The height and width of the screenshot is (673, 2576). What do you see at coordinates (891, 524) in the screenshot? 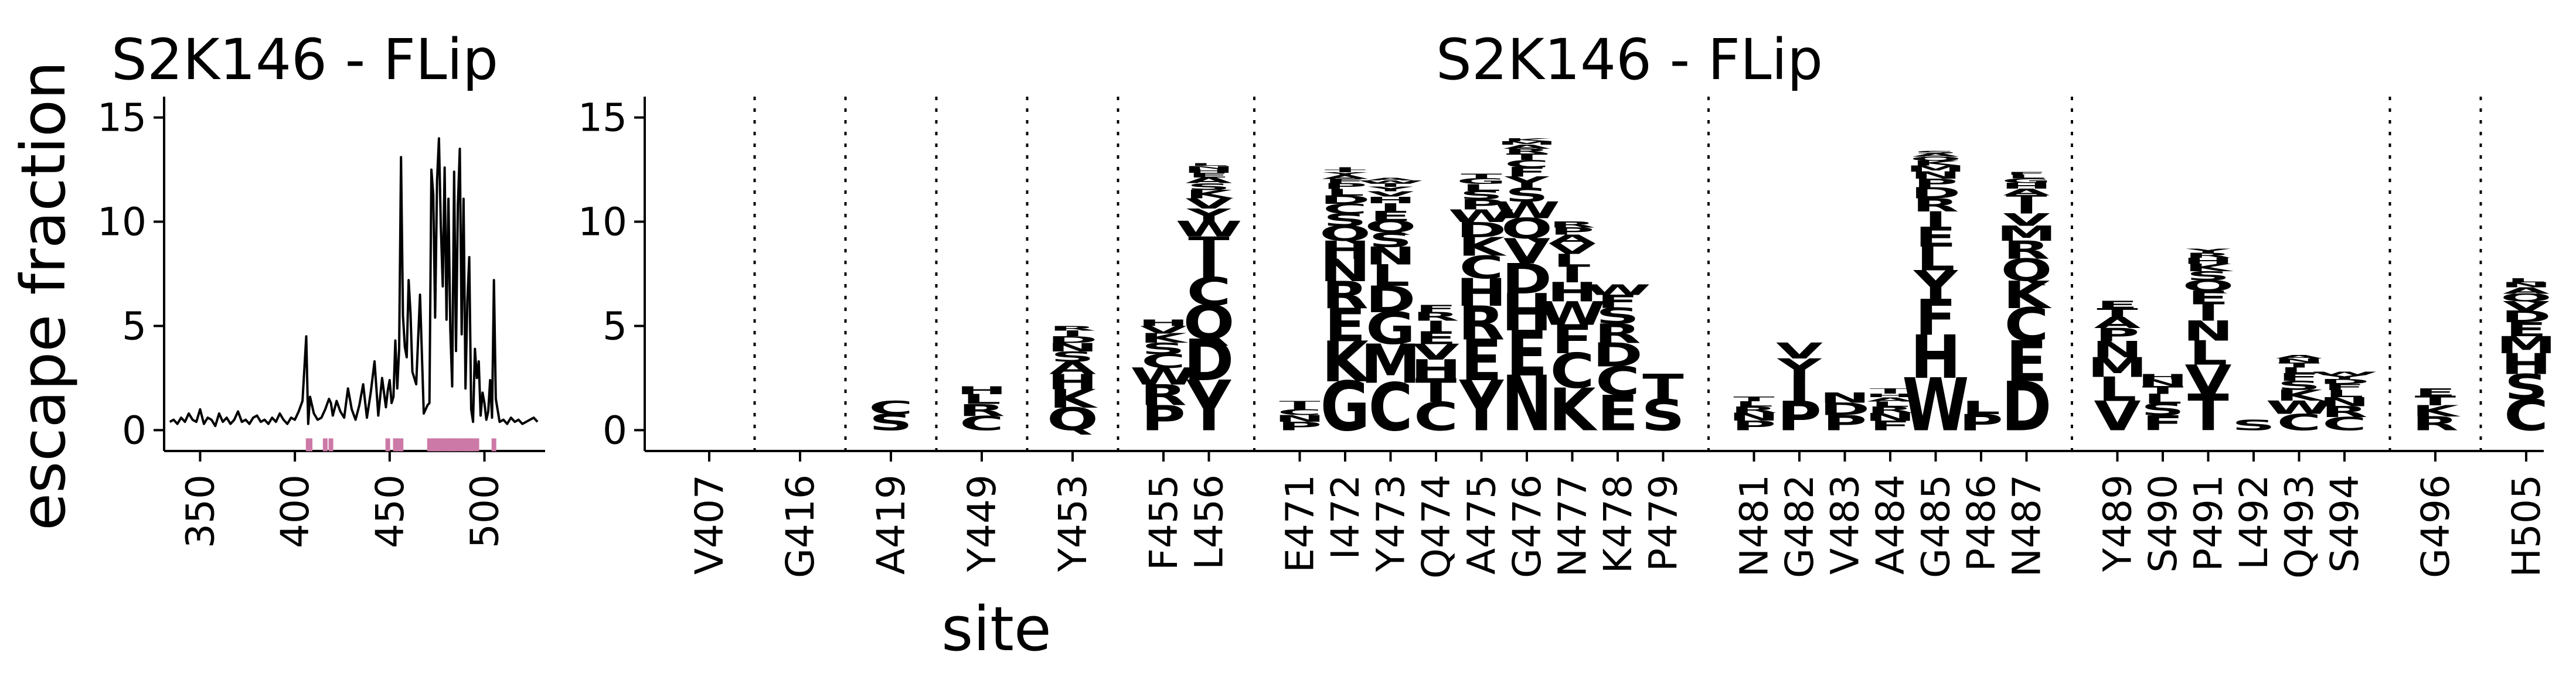
I see `site-tick-label: A419` at bounding box center [891, 524].